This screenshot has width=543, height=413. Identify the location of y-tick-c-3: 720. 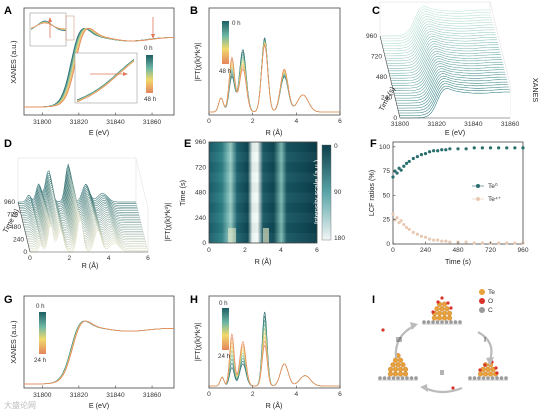
(376, 57).